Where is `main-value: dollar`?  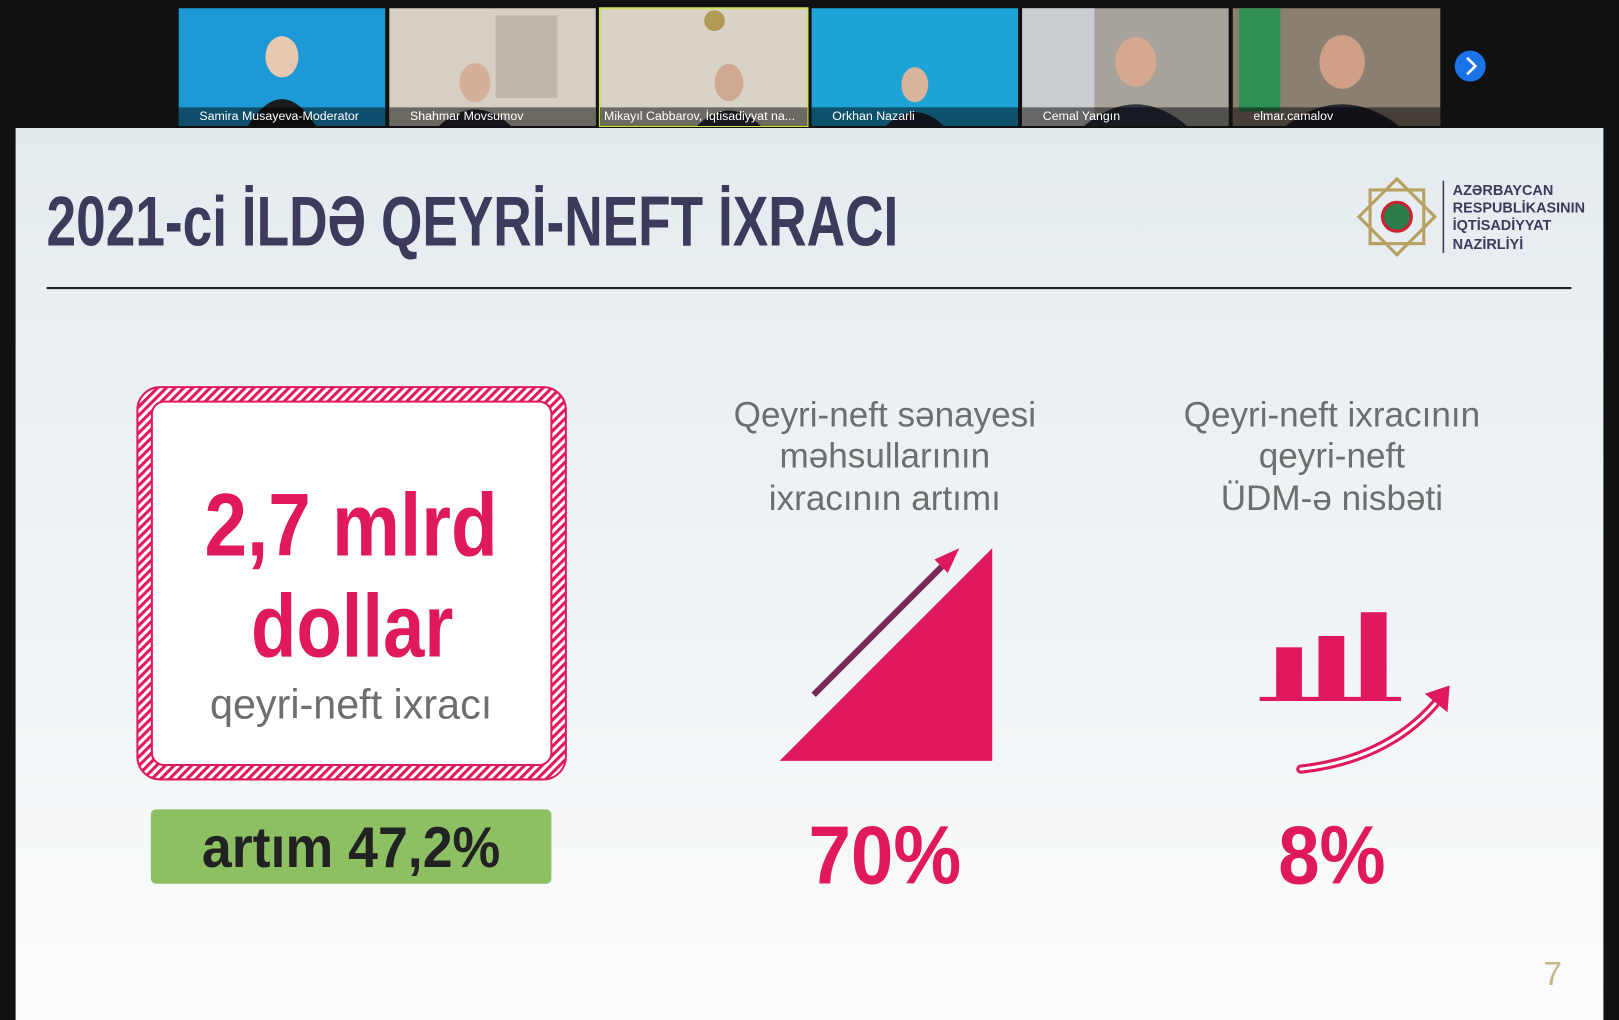 main-value: dollar is located at coordinates (352, 626).